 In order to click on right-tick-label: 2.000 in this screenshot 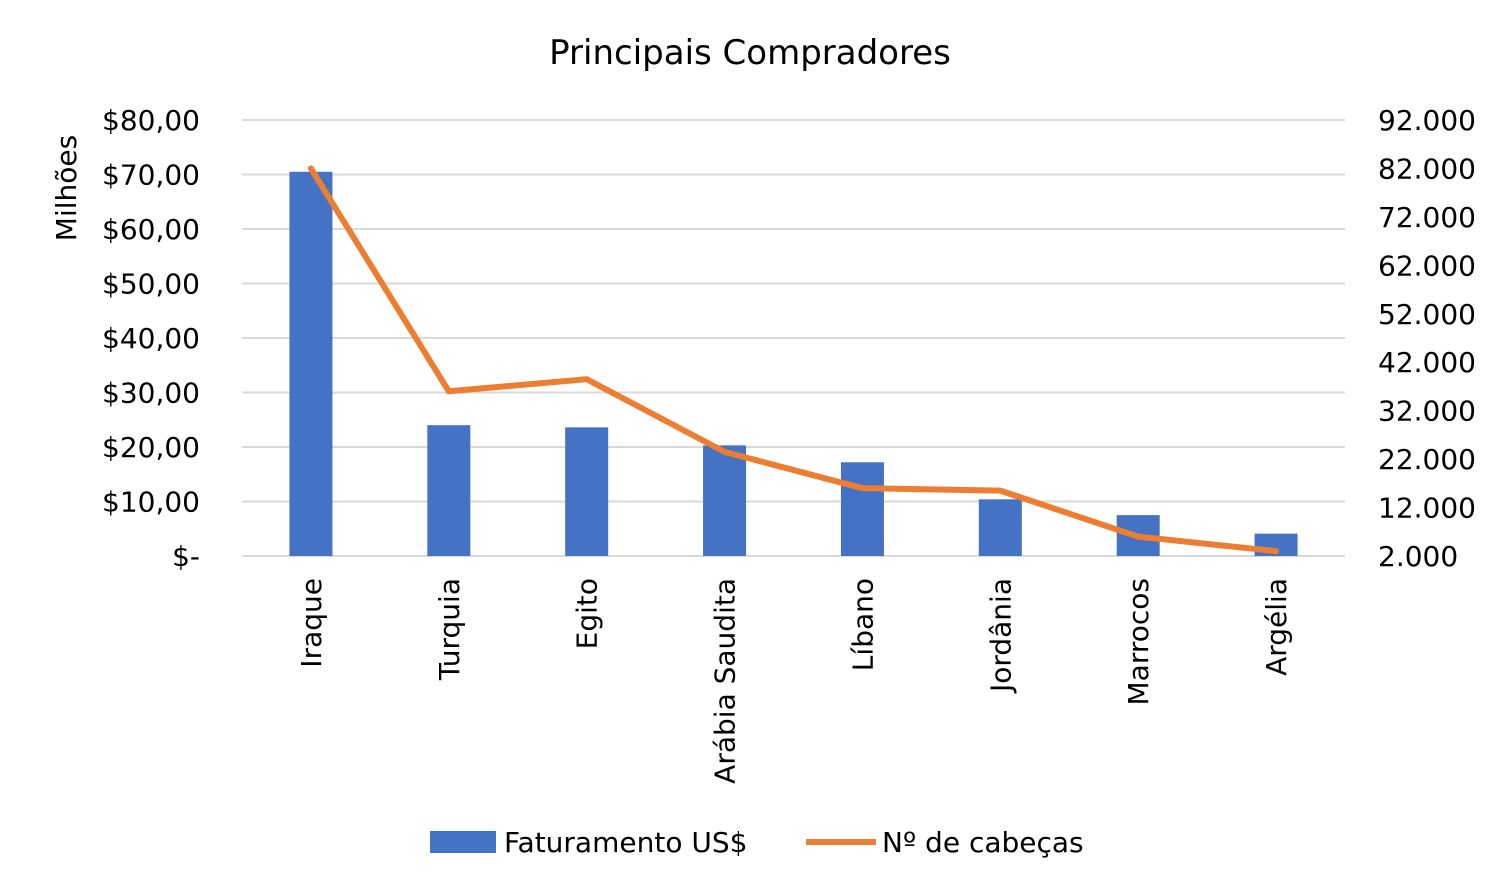, I will do `click(1418, 556)`.